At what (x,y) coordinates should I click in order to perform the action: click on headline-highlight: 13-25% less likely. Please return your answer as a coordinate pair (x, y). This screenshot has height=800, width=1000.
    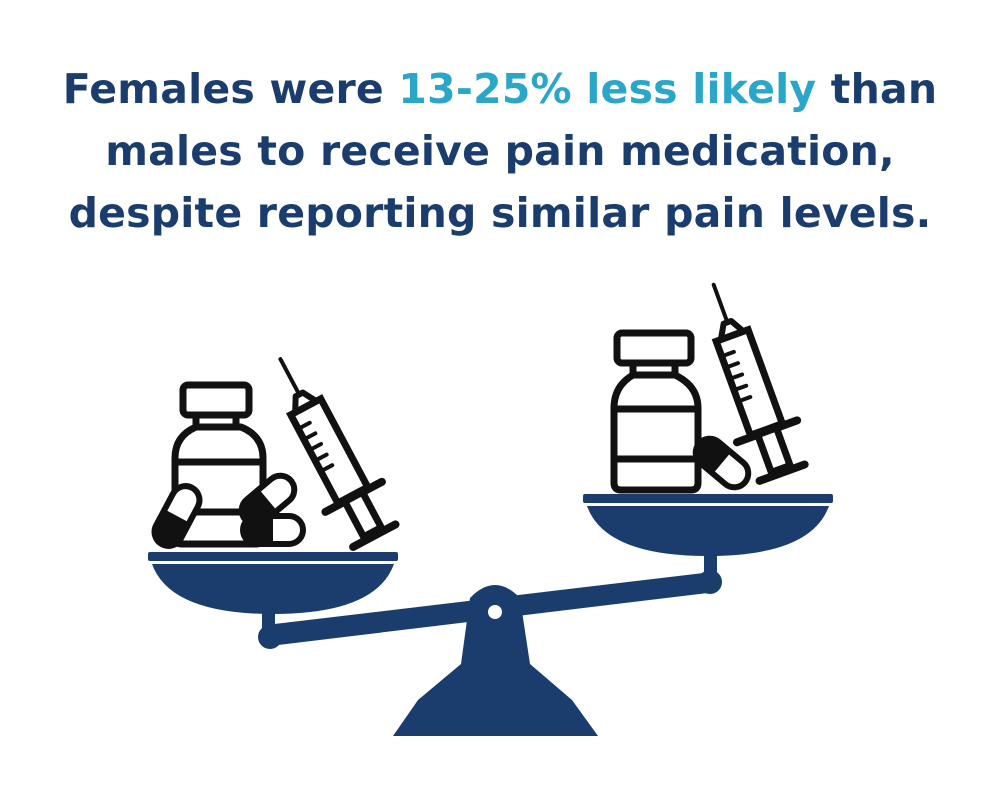
    Looking at the image, I should click on (607, 89).